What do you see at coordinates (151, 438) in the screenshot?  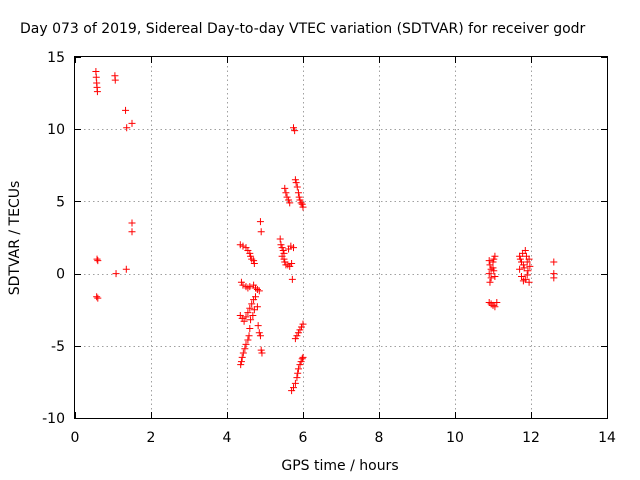 I see `x-tick-label: 2` at bounding box center [151, 438].